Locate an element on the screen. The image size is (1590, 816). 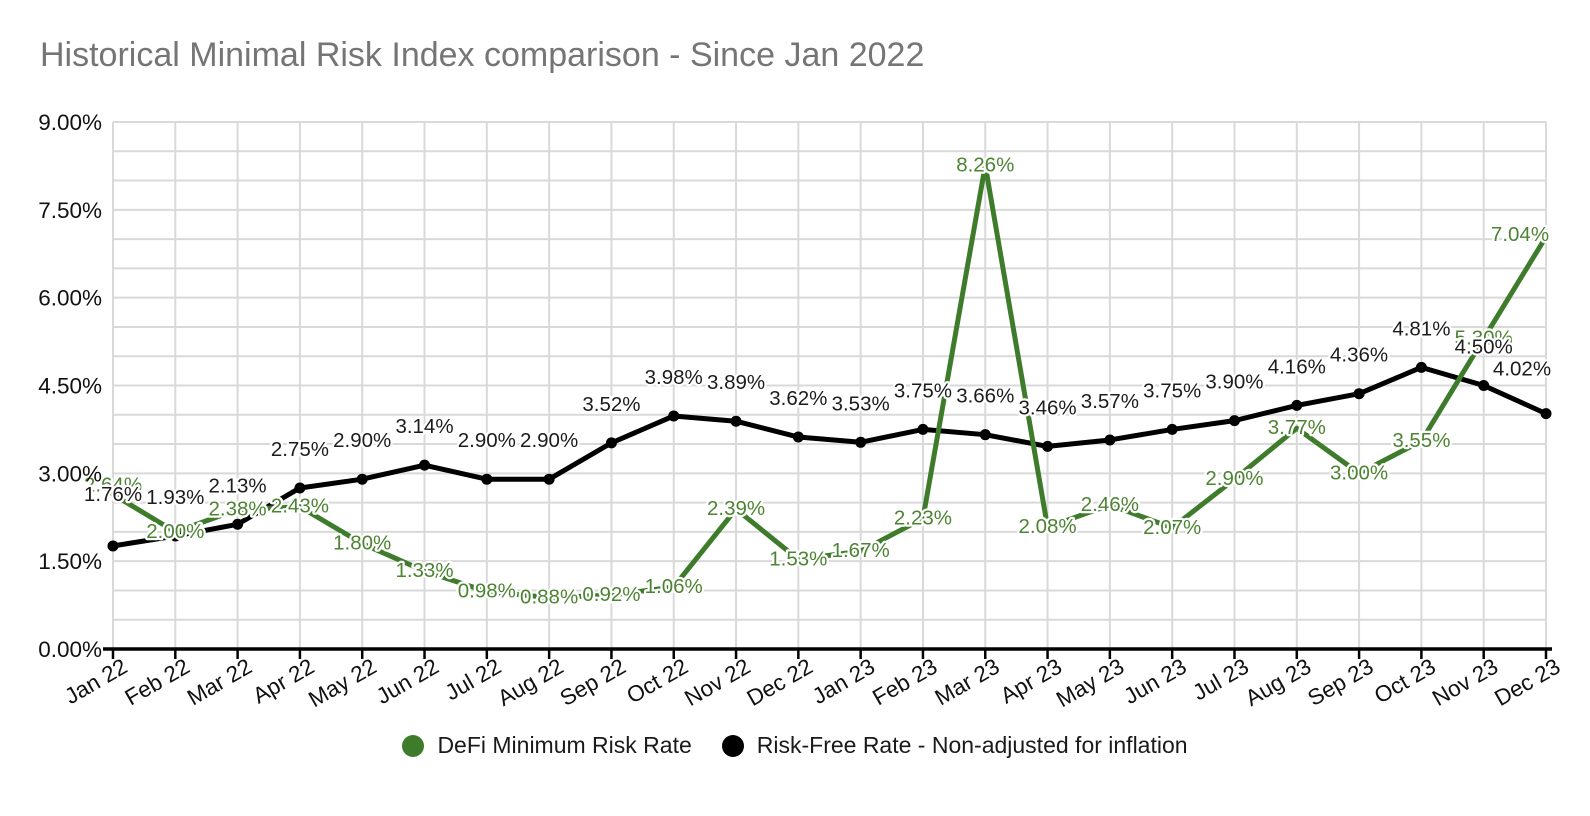
legend-marker-defi-icon is located at coordinates (413, 745).